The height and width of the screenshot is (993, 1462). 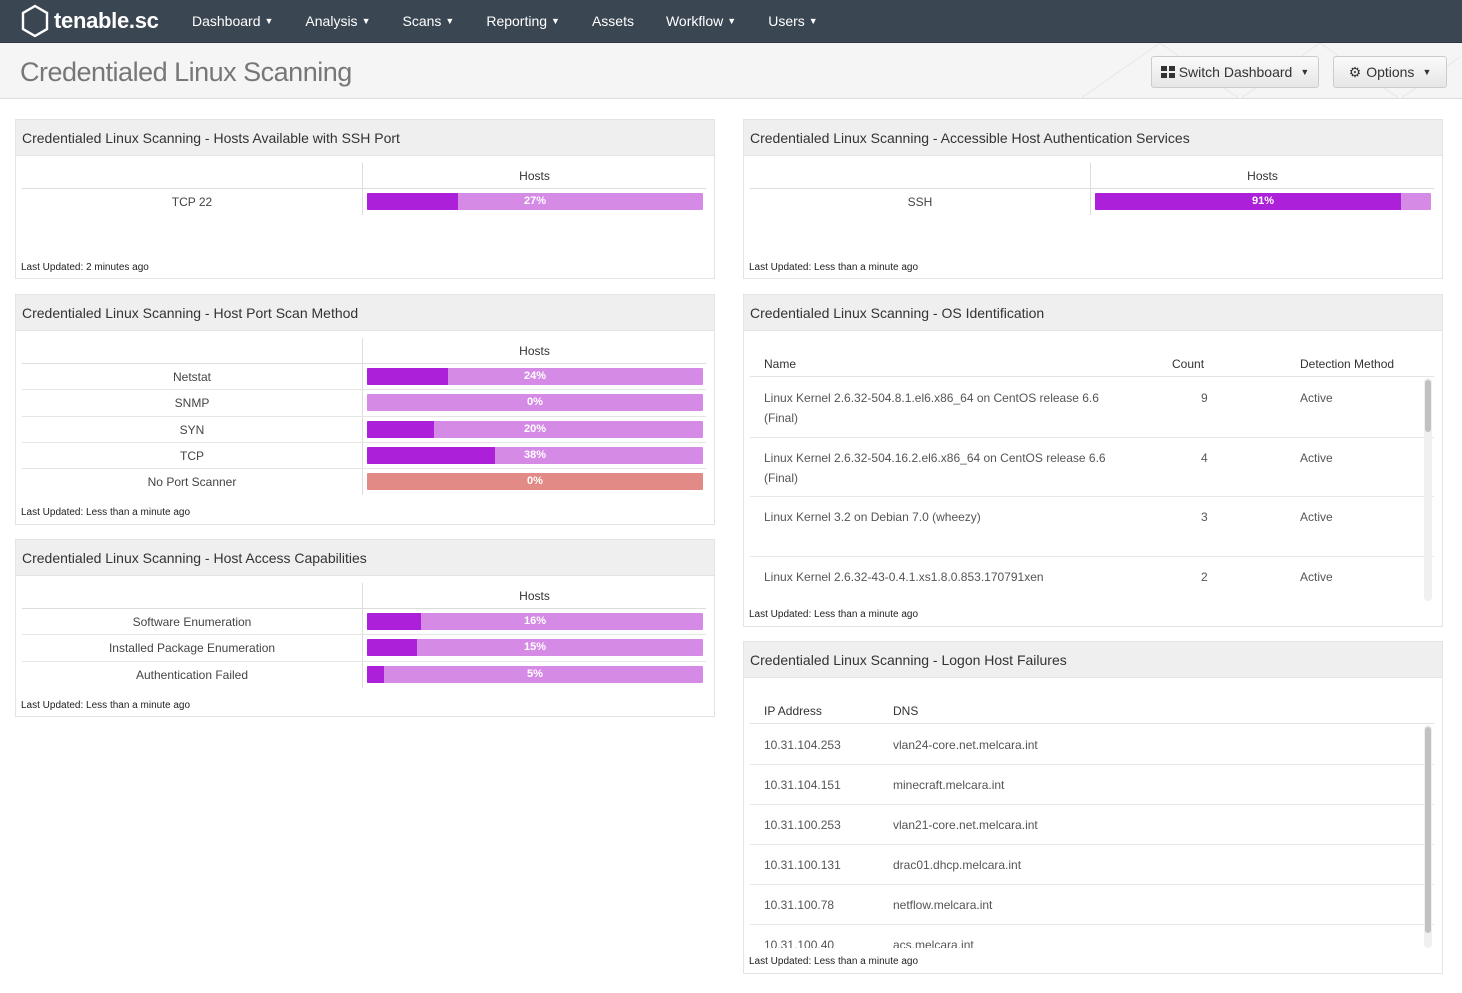 I want to click on table-row: 10.31.104.151 minecraft.melcara.int, so click(x=1092, y=785).